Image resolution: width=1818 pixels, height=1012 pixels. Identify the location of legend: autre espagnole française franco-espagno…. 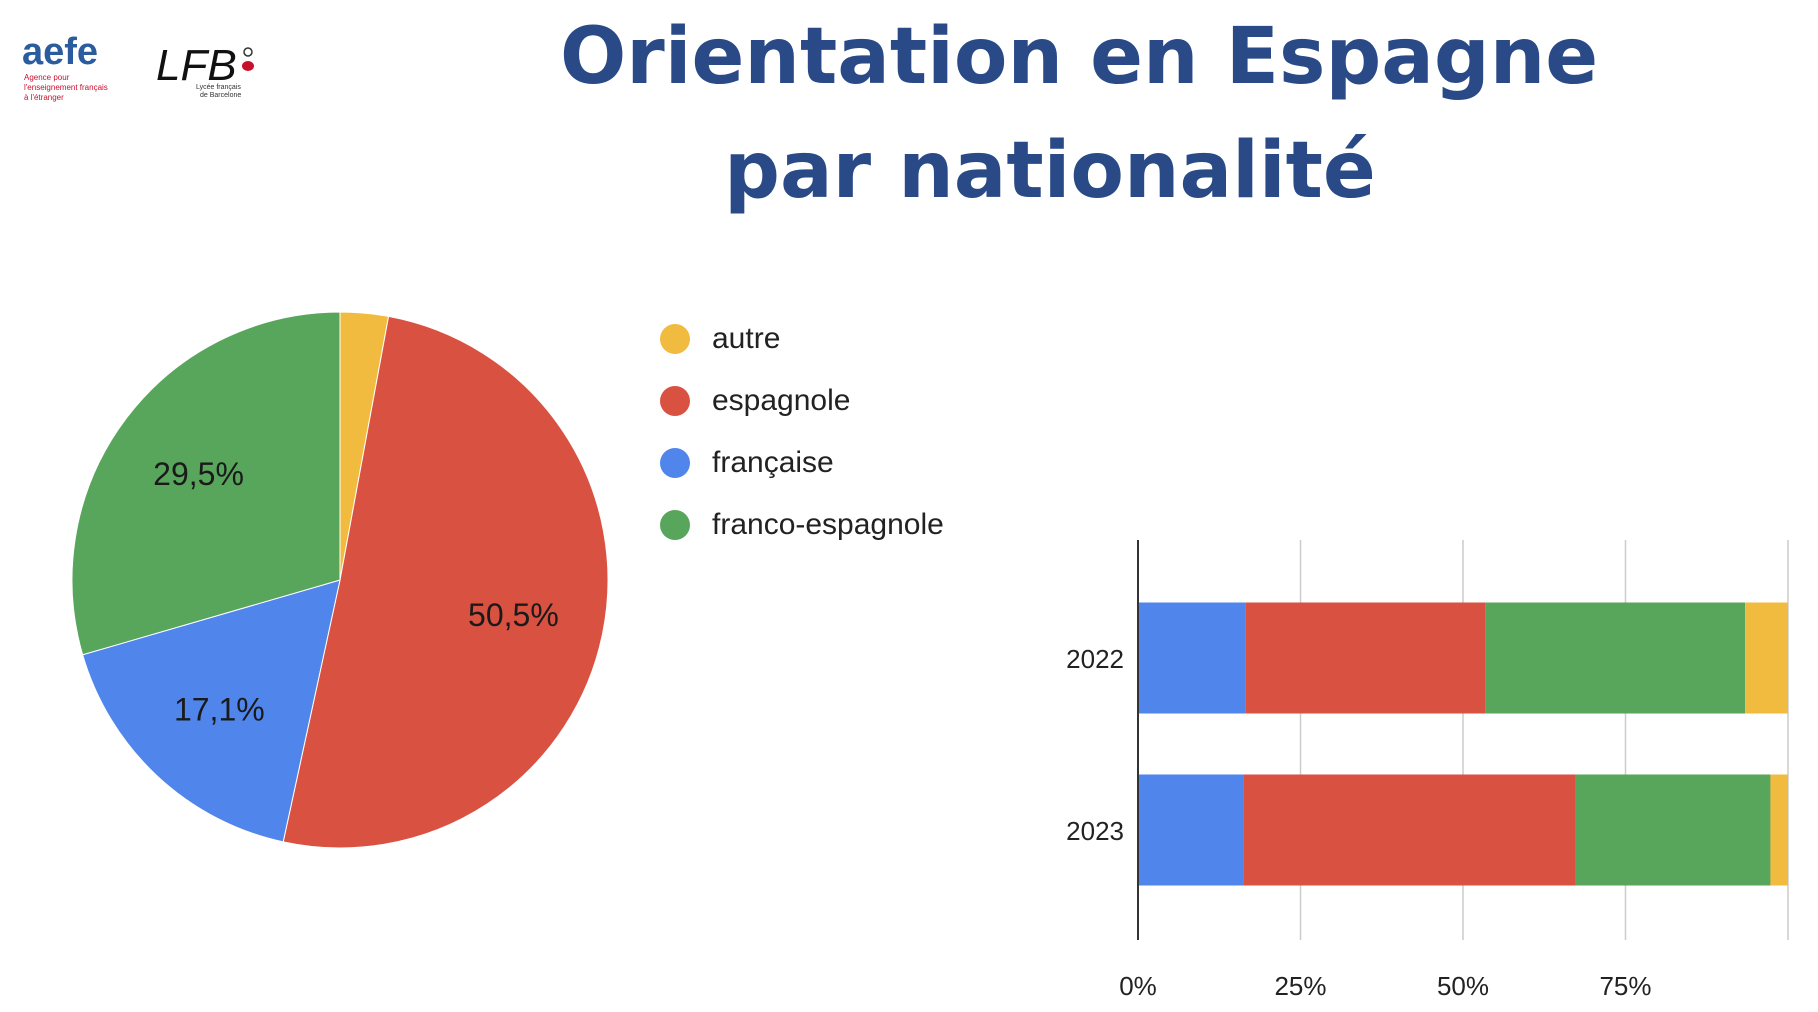
(802, 432).